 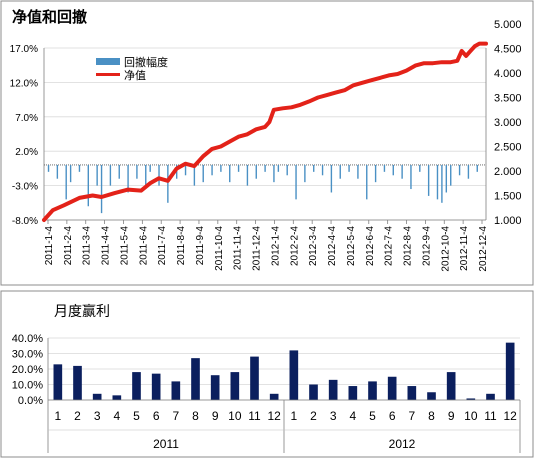 What do you see at coordinates (68, 246) in the screenshot?
I see `x-tick-label: 2011-2-4` at bounding box center [68, 246].